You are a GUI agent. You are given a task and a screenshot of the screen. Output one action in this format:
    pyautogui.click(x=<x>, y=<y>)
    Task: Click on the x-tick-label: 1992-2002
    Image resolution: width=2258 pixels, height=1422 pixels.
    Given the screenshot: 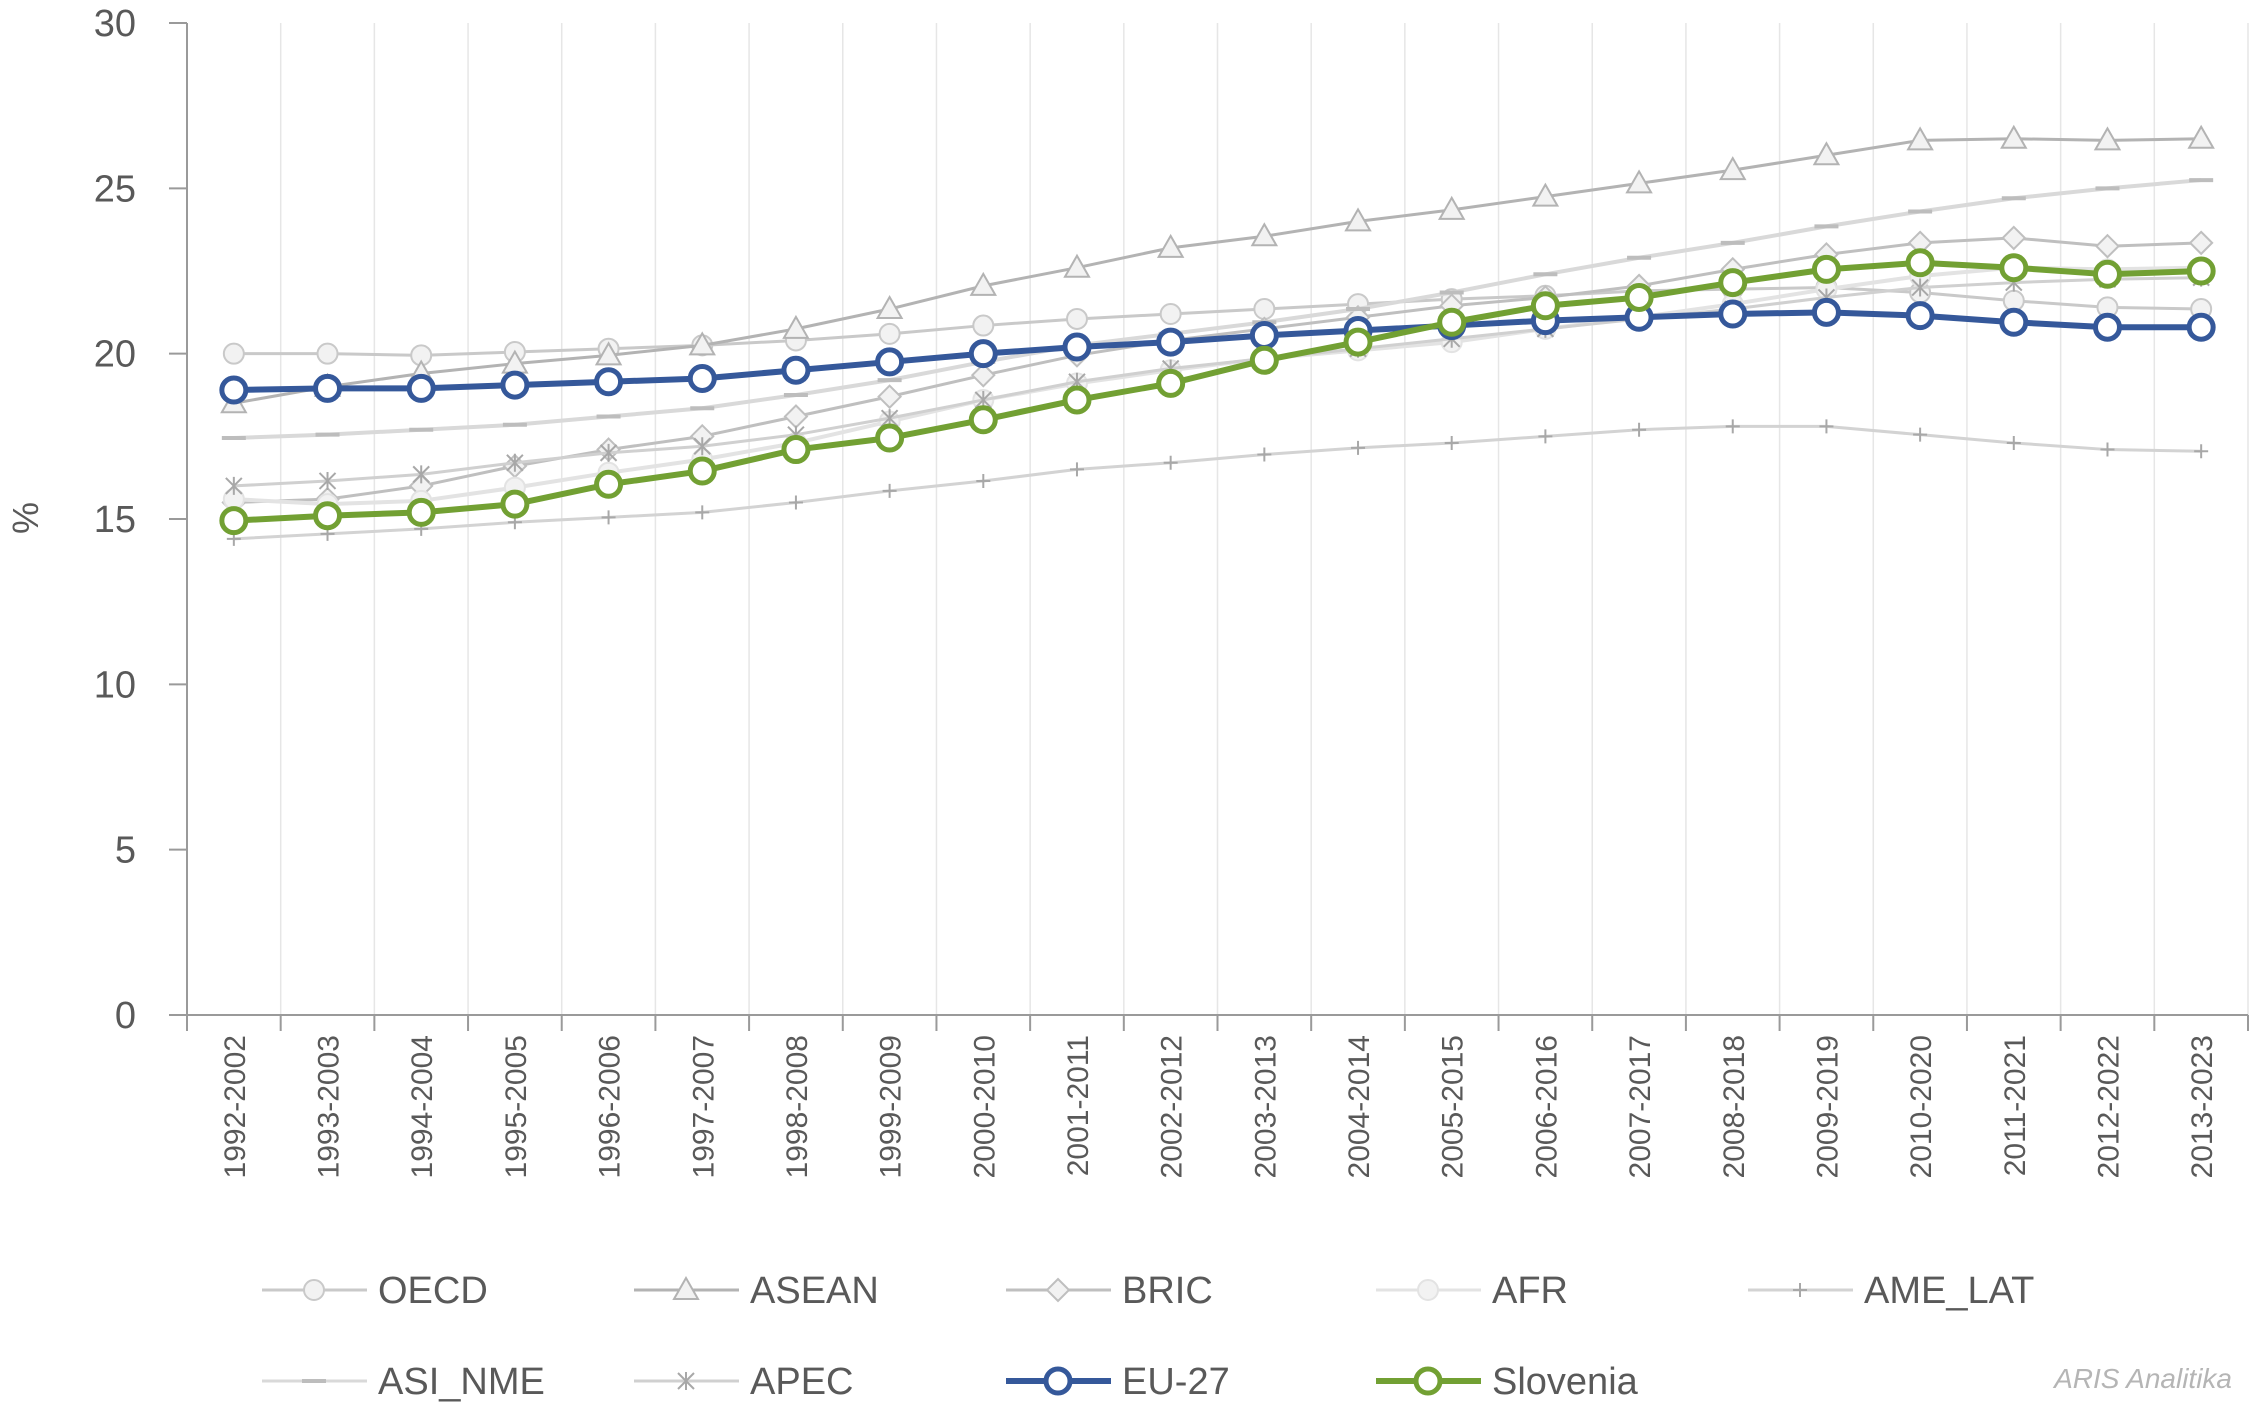 What is the action you would take?
    pyautogui.click(x=235, y=1106)
    